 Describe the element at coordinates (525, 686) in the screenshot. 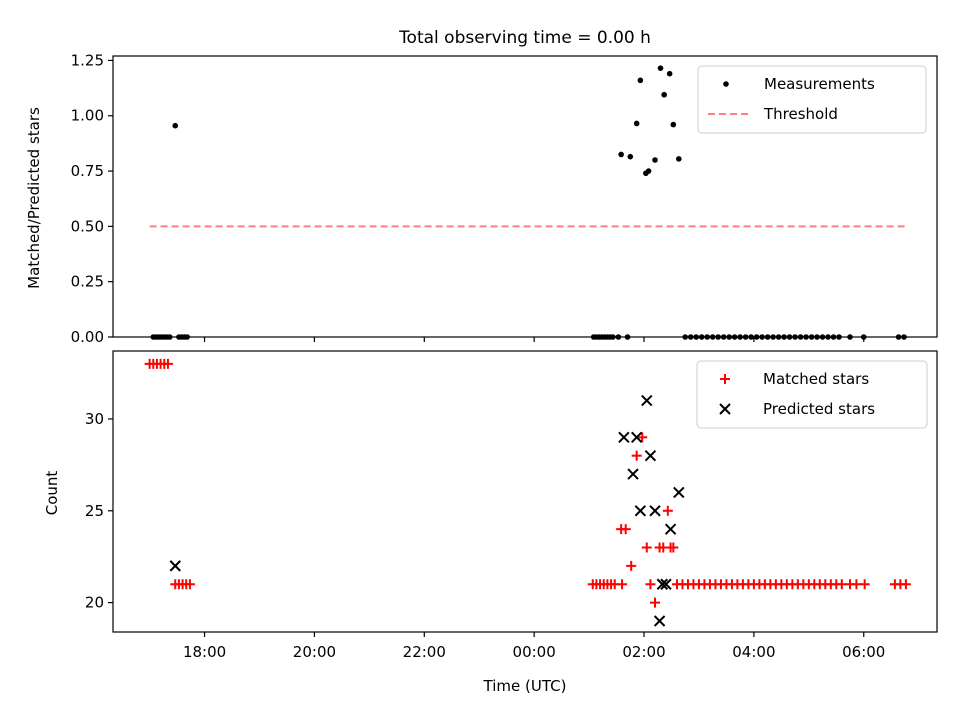

I see `bottom-x-axis-label: Time (UTC)` at that location.